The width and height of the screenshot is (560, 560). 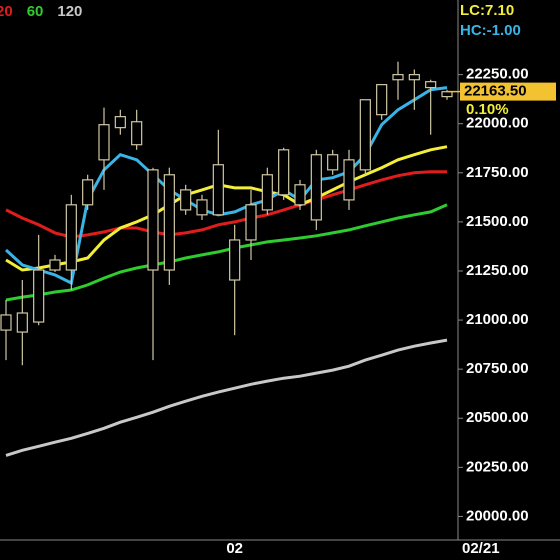 I want to click on legend-entry: 60, so click(x=35, y=11).